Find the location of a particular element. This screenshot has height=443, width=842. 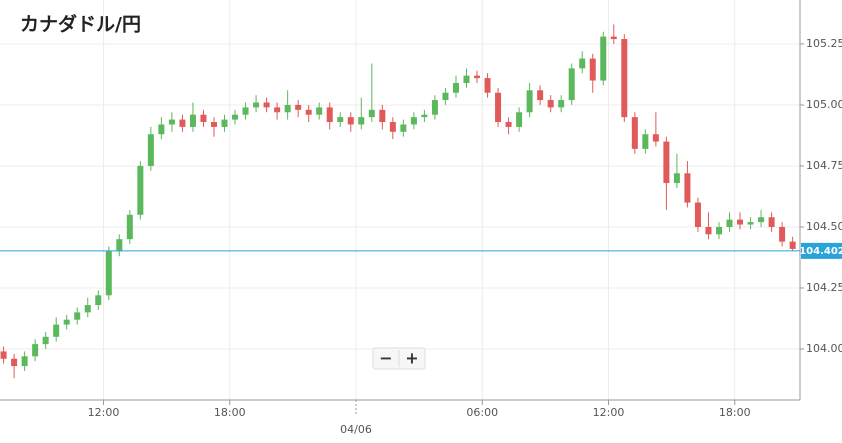

y-tick-label: 104.250 is located at coordinates (824, 287).